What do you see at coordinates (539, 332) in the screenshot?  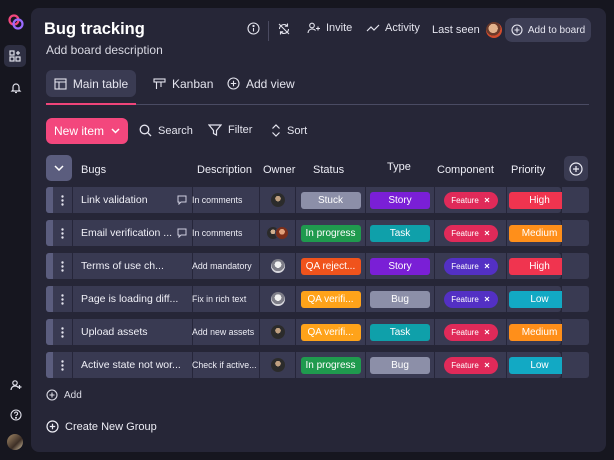 I see `priority-badge: Medium` at bounding box center [539, 332].